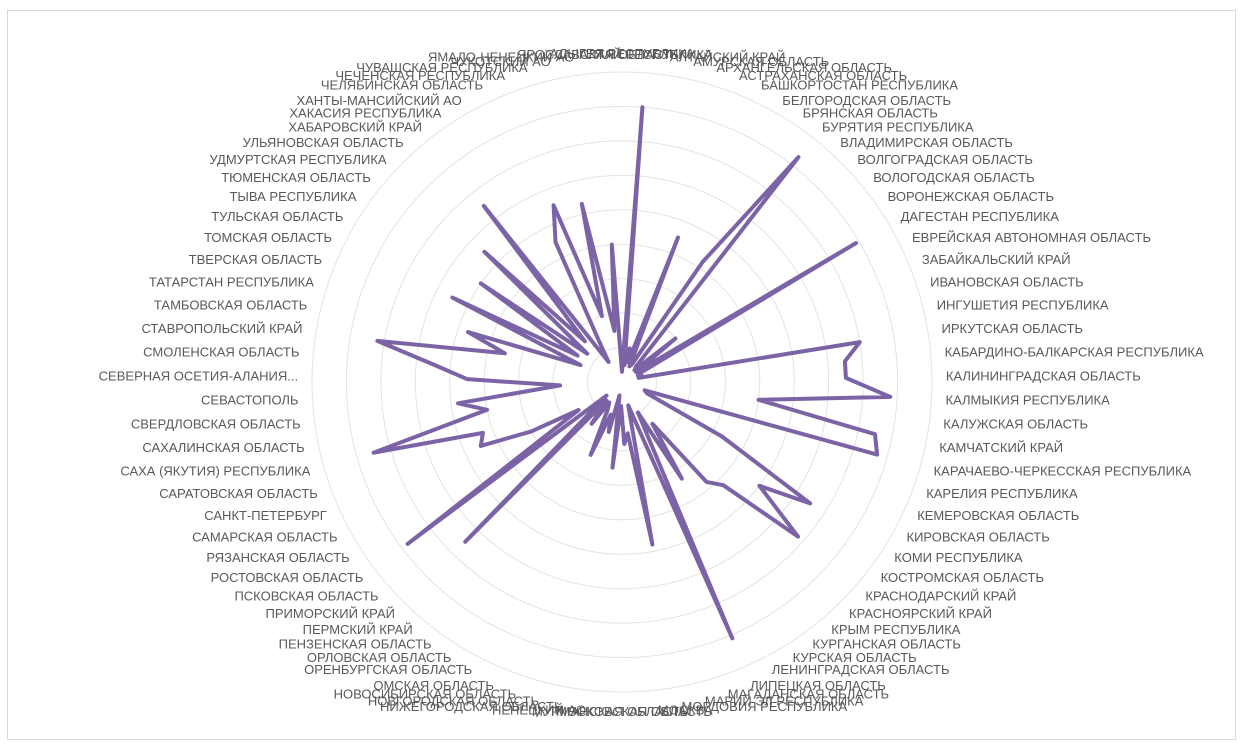 The image size is (1243, 747). Describe the element at coordinates (685, 709) in the screenshot. I see `category-label: МОСКВА` at that location.